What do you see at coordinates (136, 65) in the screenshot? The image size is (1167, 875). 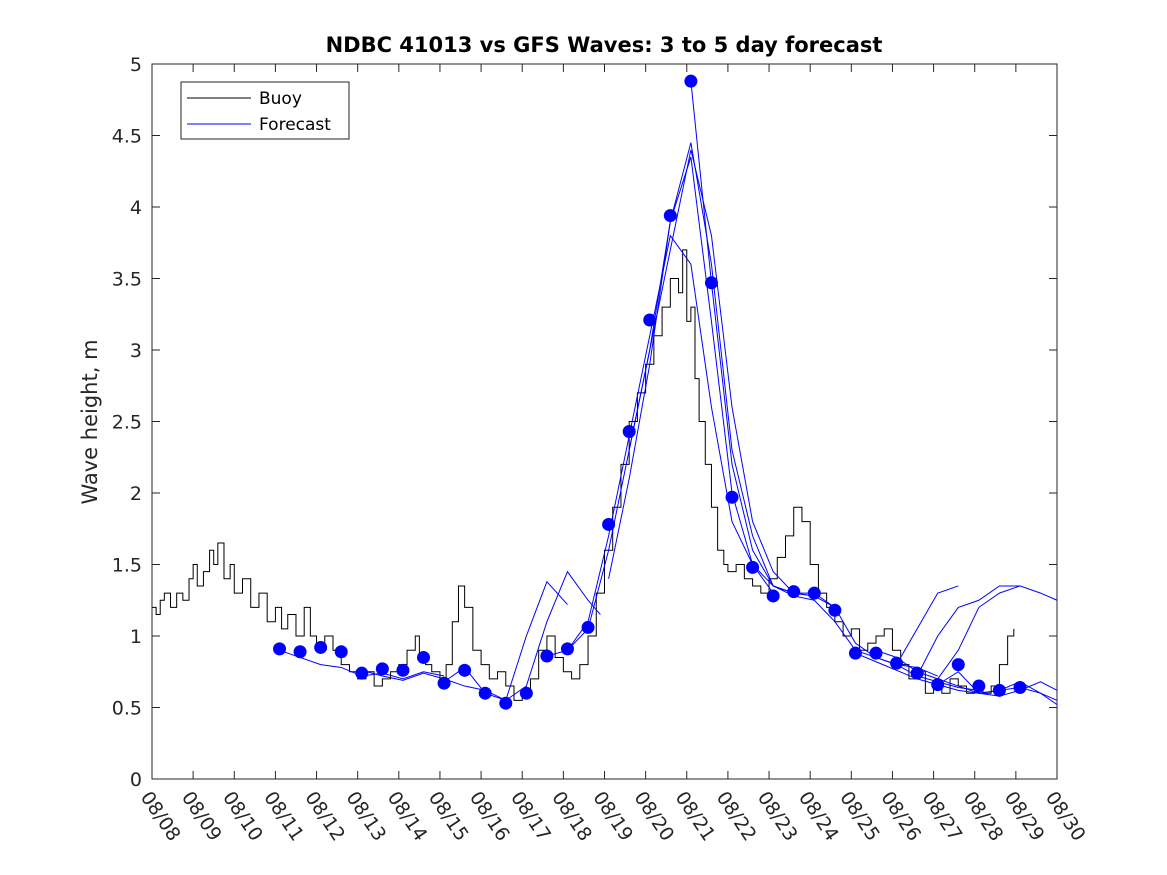 I see `y-tick-label: 5` at bounding box center [136, 65].